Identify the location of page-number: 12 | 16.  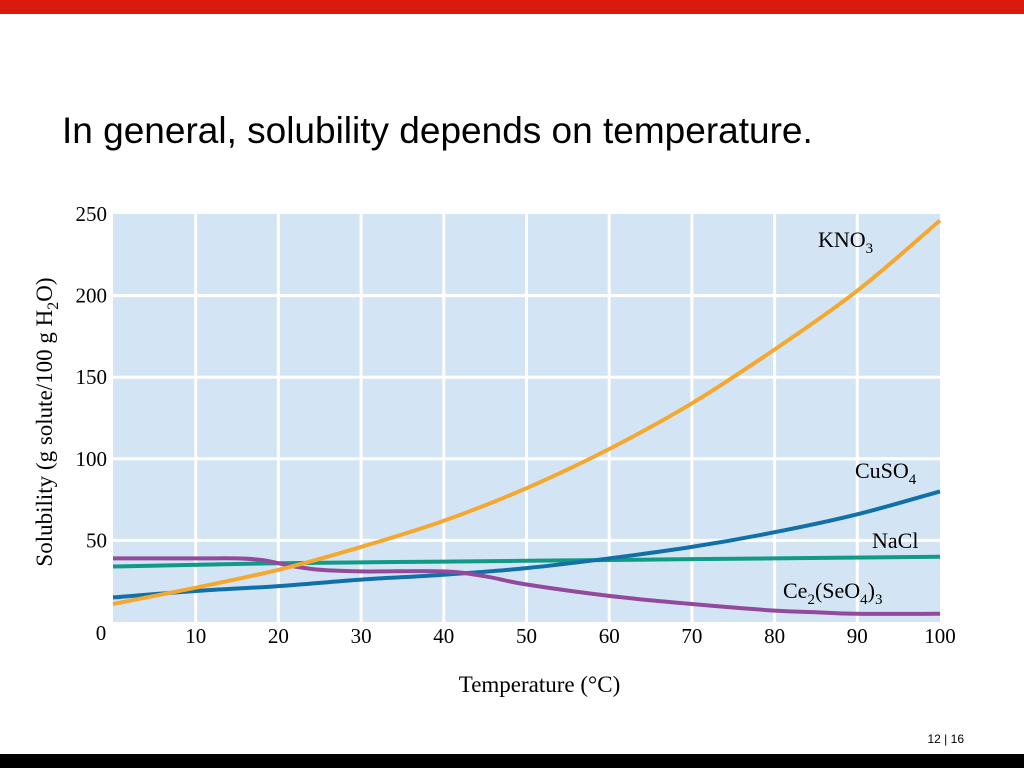
(945, 739).